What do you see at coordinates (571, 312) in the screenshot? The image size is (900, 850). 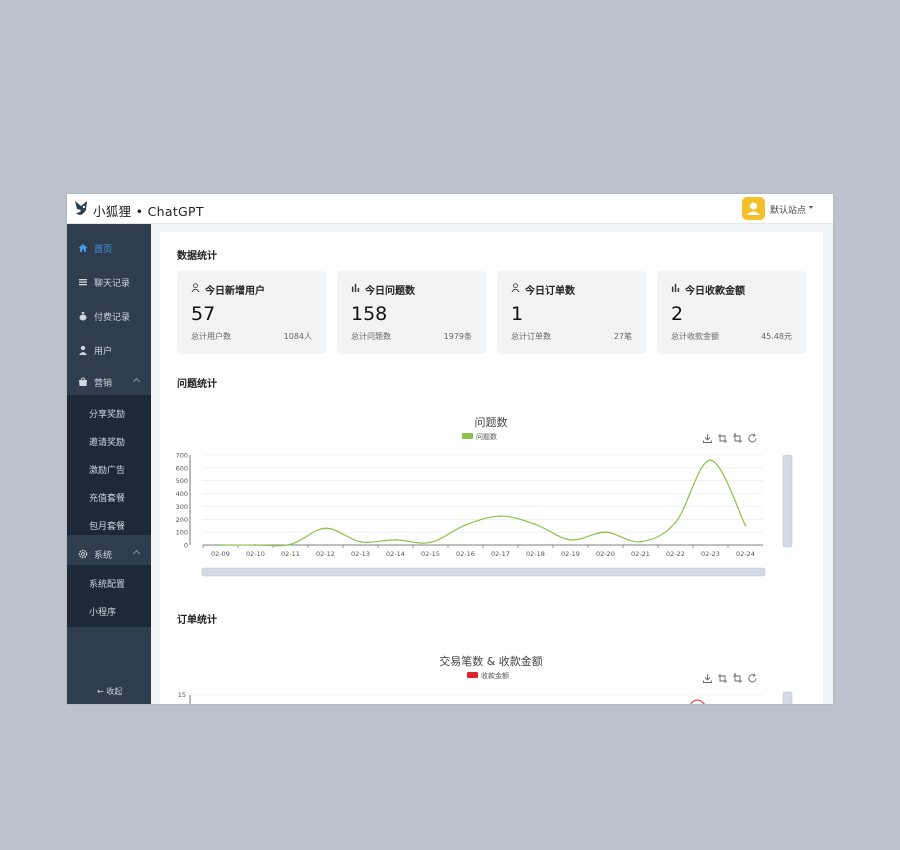 I see `stat-card-orders: 今日订单数 1 总计订单数 27笔` at bounding box center [571, 312].